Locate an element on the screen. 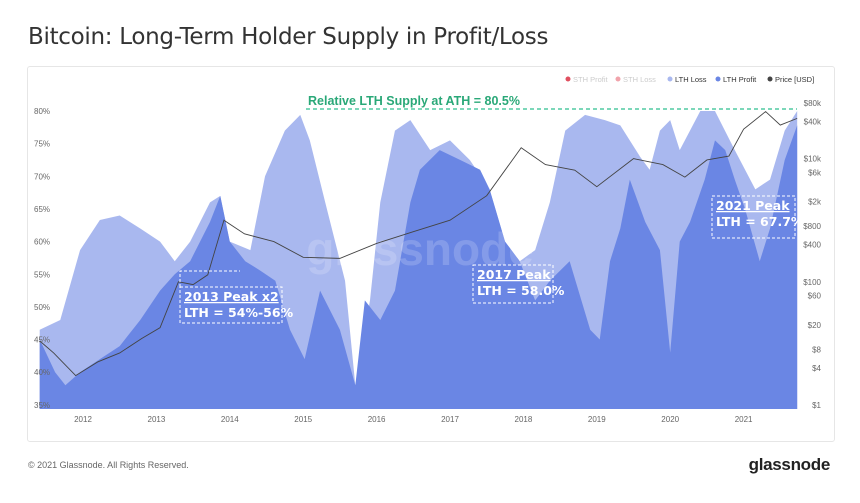  copyright: © 2021 Glassnode. All Rights Reserved. is located at coordinates (108, 465).